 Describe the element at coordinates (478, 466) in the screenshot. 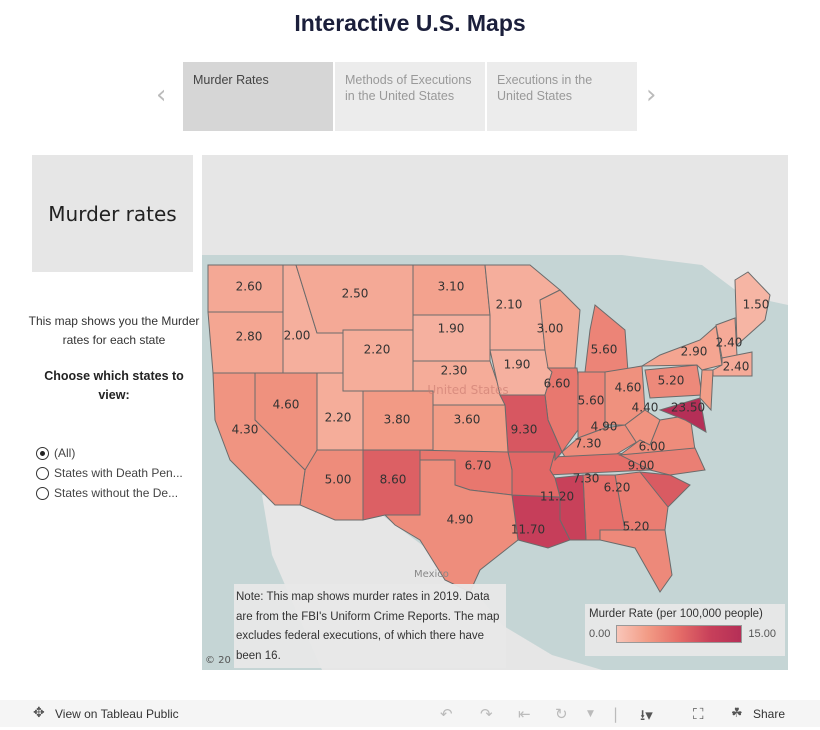

I see `state-label-ok: 6.70` at that location.